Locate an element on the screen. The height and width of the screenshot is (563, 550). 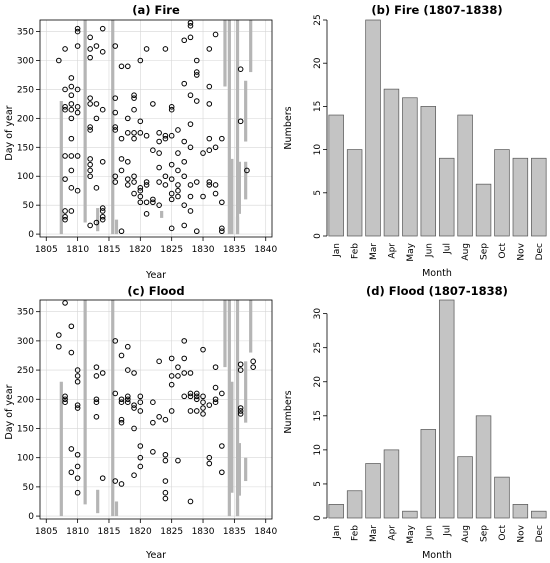
flood-scatter-xtick-label: 1810 is located at coordinates (77, 532).